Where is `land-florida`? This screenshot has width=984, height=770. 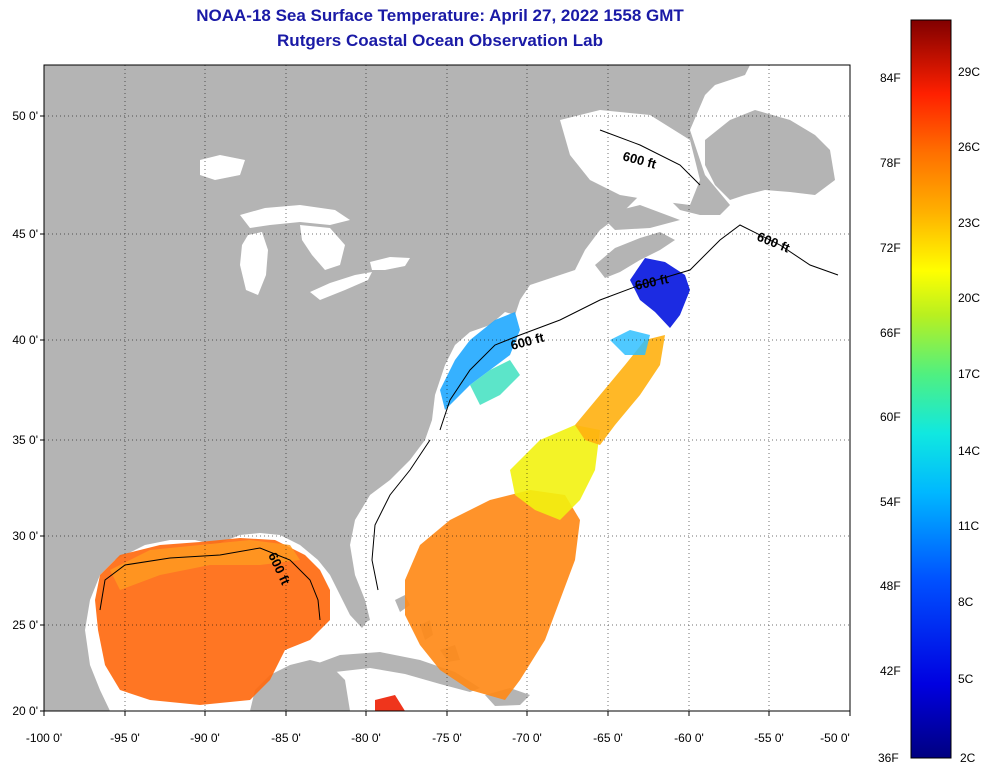 land-florida is located at coordinates (343, 594).